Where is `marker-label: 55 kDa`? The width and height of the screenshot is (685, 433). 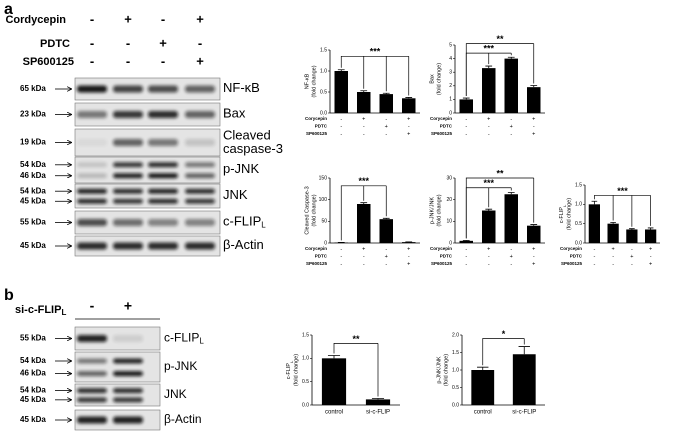 marker-label: 55 kDa is located at coordinates (33, 222).